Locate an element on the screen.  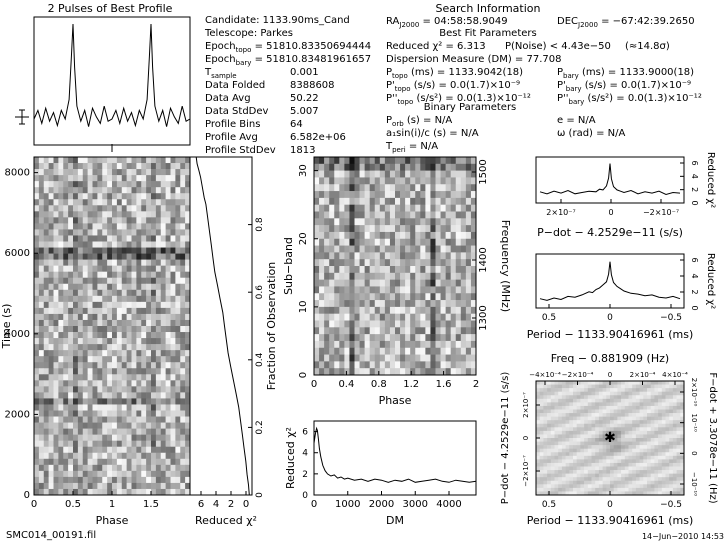
period-pdot-y2-tick-label: 0 is located at coordinates (694, 453).